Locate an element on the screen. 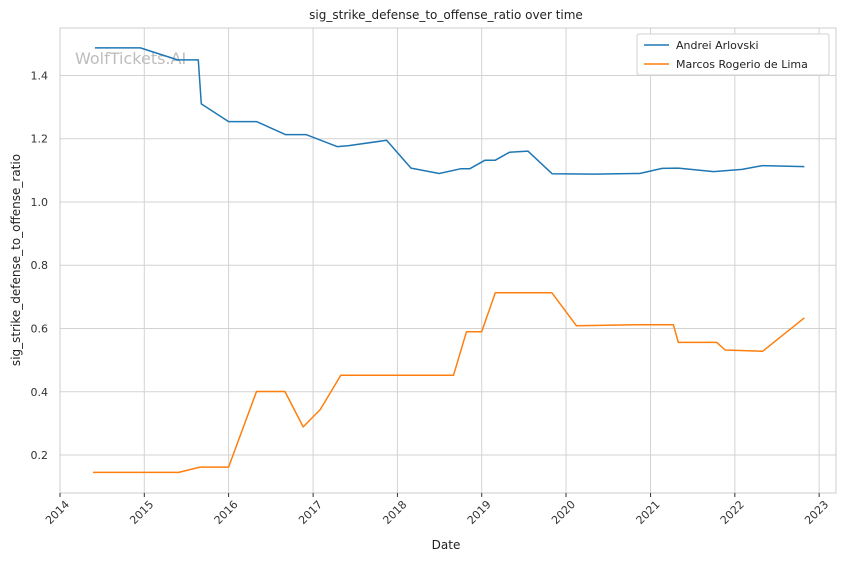 This screenshot has height=561, width=844. legend-box is located at coordinates (733, 54).